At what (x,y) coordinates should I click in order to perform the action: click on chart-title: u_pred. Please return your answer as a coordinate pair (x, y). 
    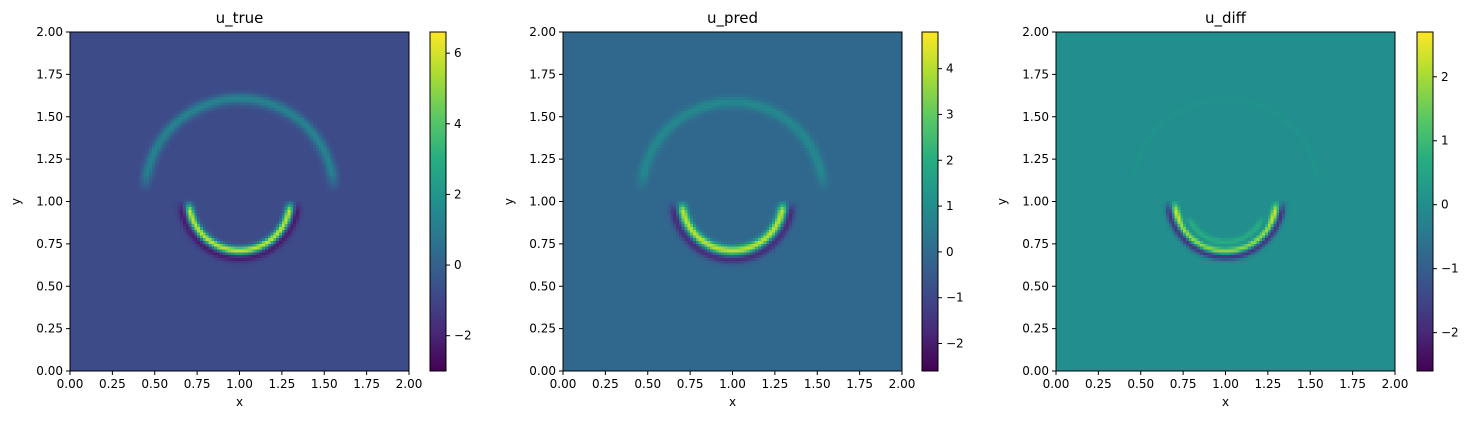
    Looking at the image, I should click on (732, 18).